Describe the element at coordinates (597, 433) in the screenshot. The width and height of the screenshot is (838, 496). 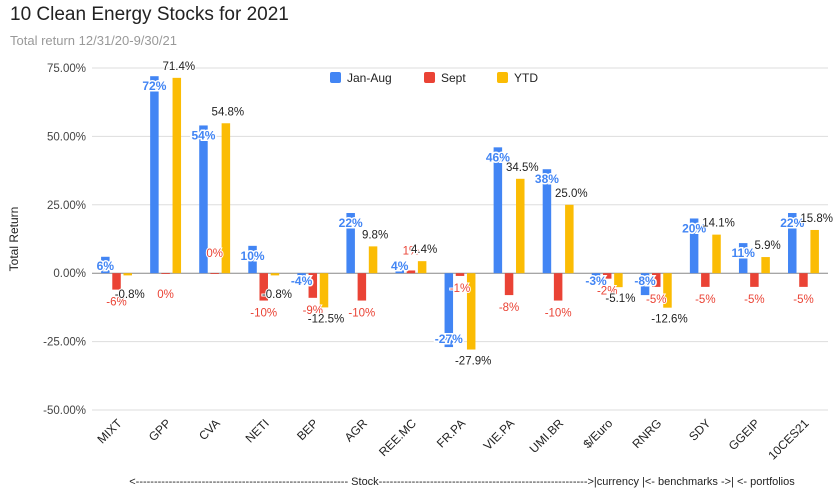
I see `x-tick-label: $/Euro` at that location.